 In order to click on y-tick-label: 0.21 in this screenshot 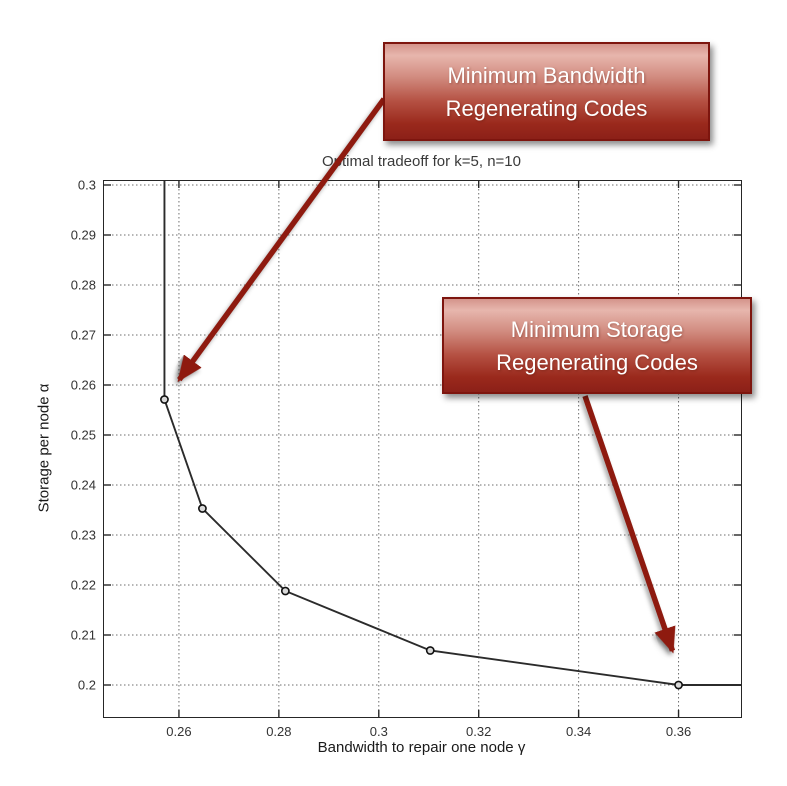, I will do `click(83, 635)`.